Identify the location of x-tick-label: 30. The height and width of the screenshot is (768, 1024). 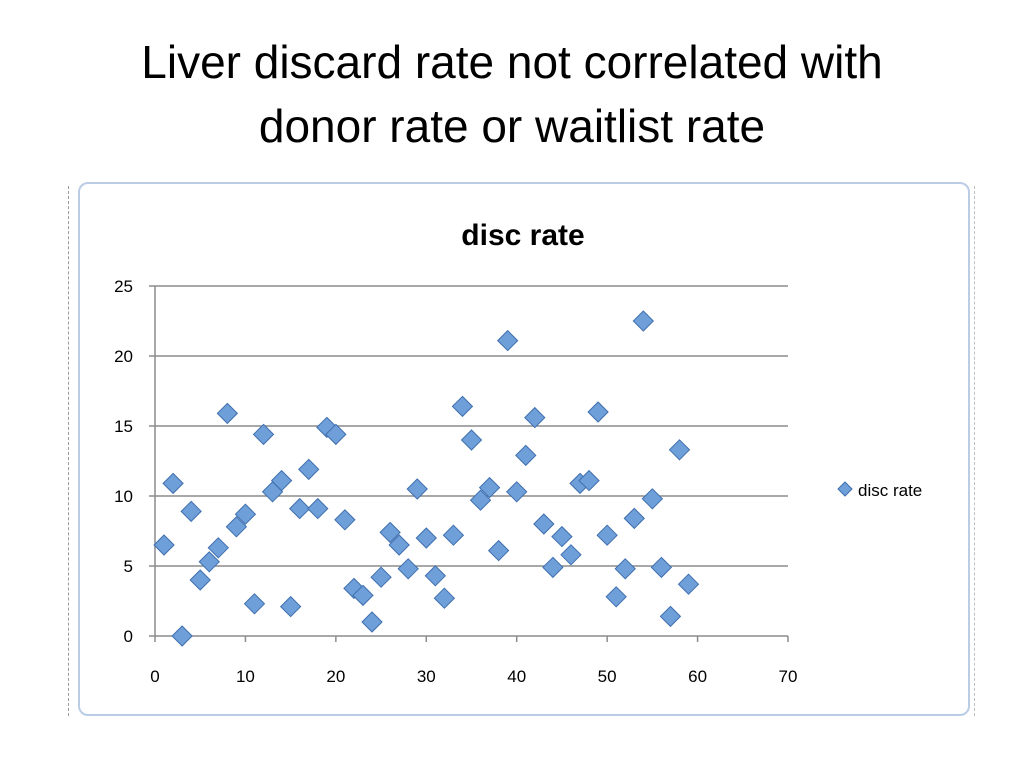
(426, 676).